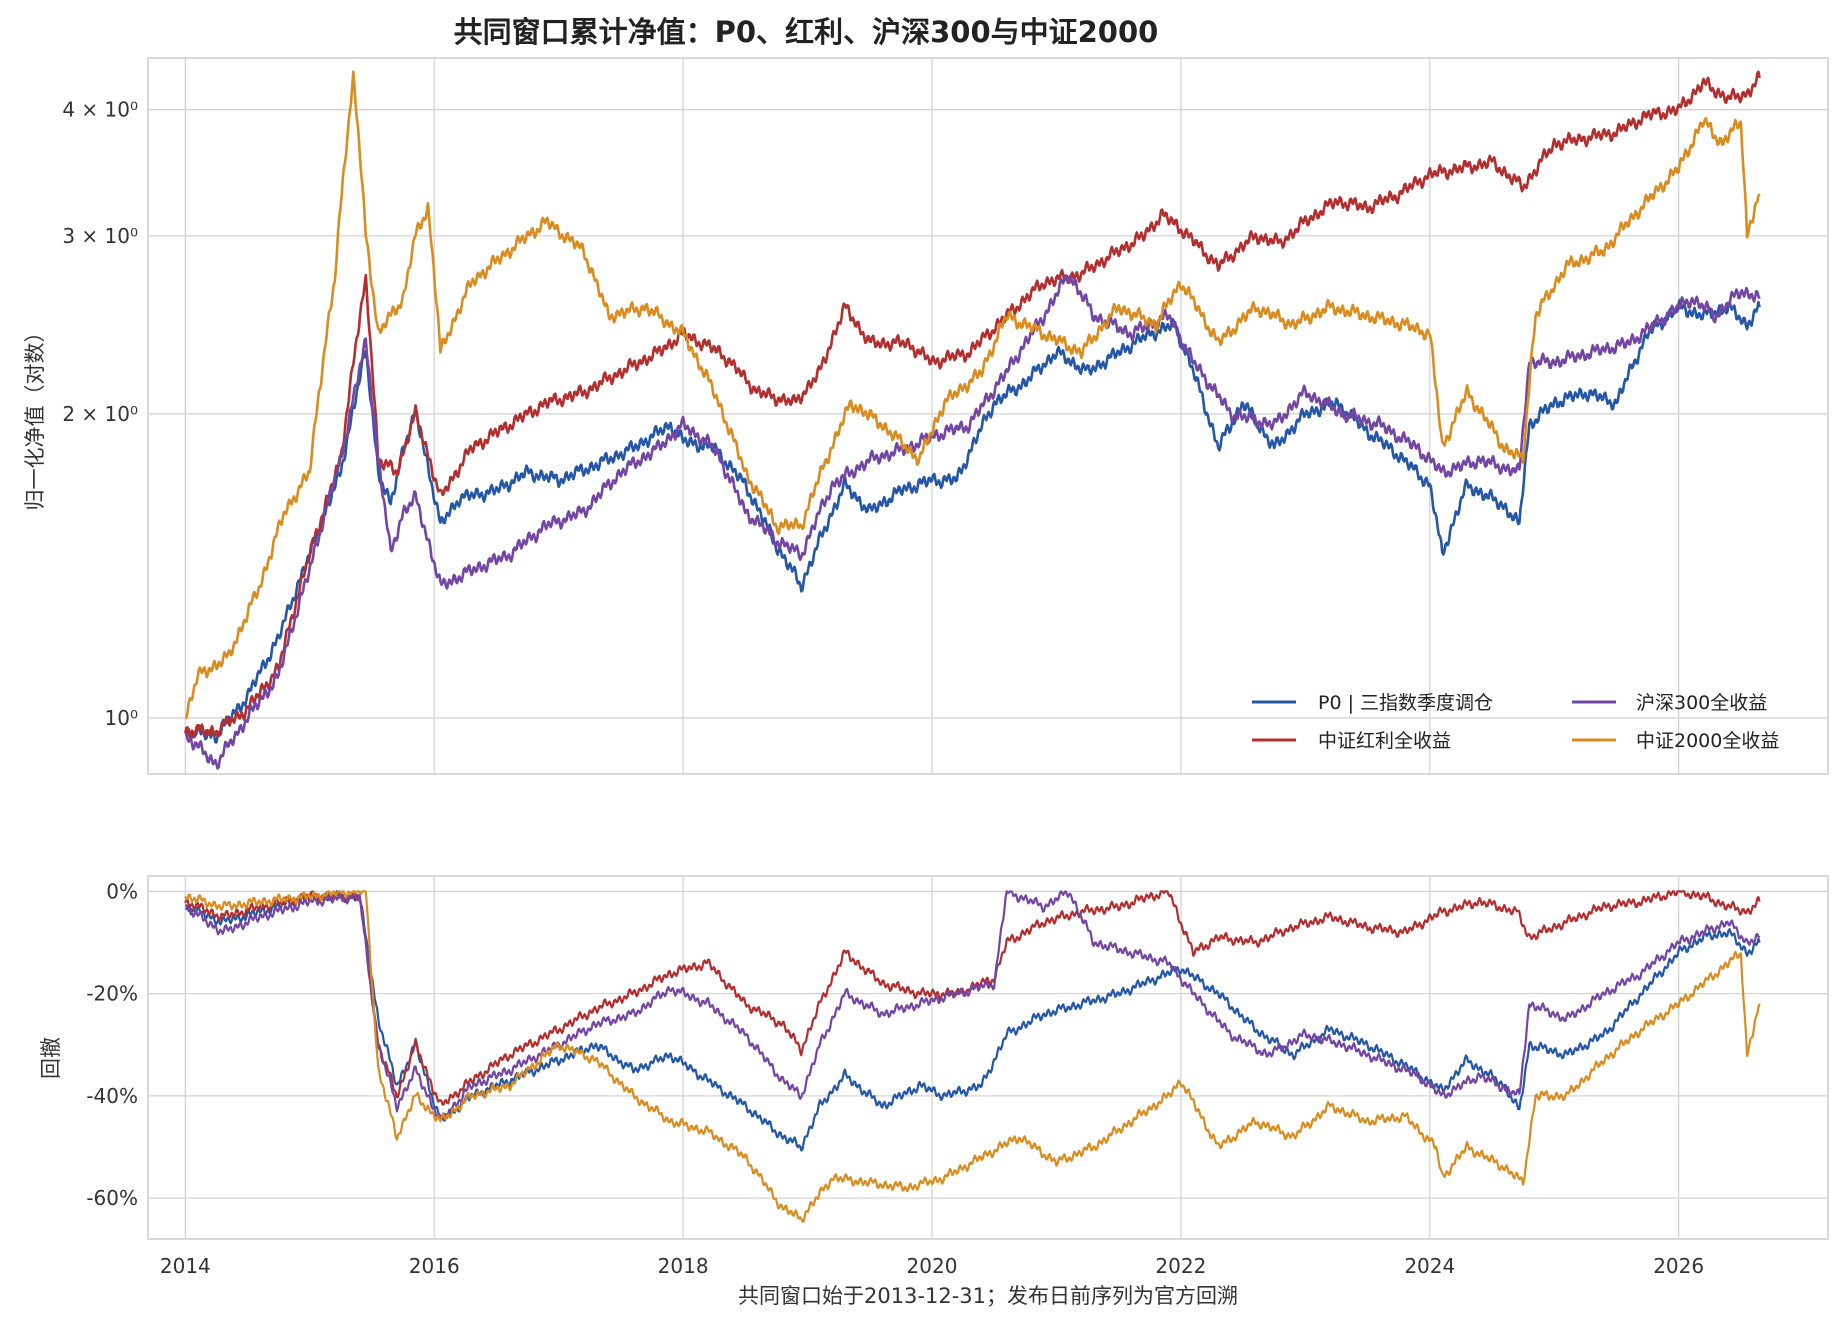 The image size is (1839, 1329). I want to click on drawdown-x-ticks: 2014 2016 2018 2020 2022 2024 2026, so click(932, 1266).